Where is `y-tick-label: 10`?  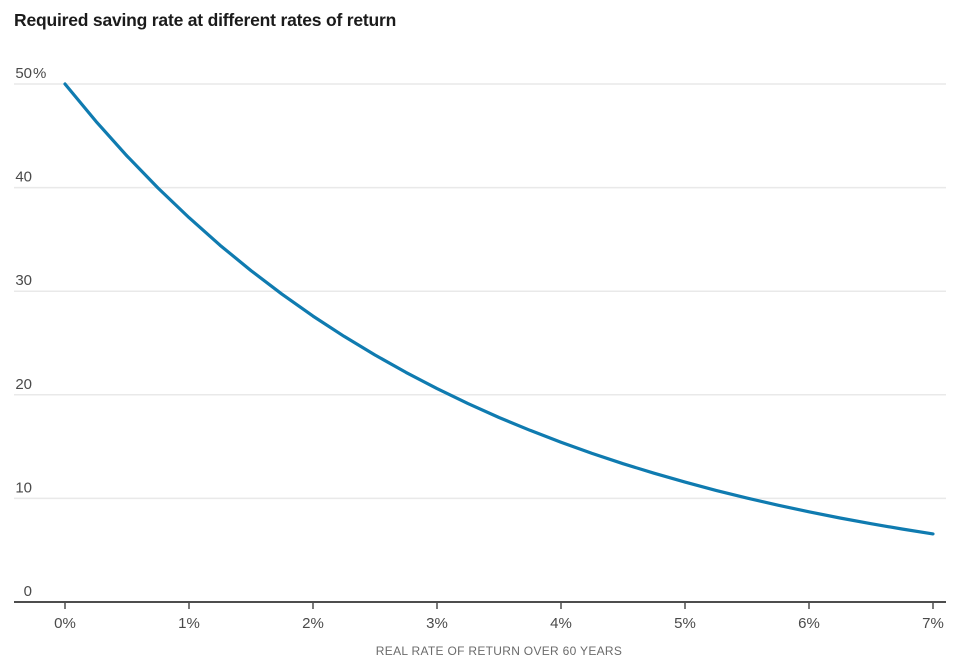
y-tick-label: 10 is located at coordinates (23, 487).